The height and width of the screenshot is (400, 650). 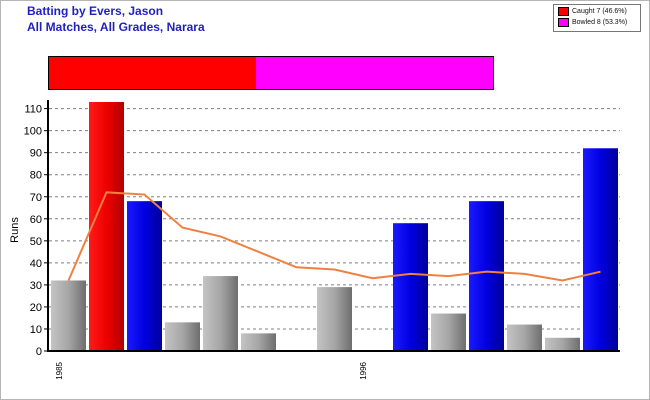 I want to click on dismissal-segment-bowled, so click(x=374, y=73).